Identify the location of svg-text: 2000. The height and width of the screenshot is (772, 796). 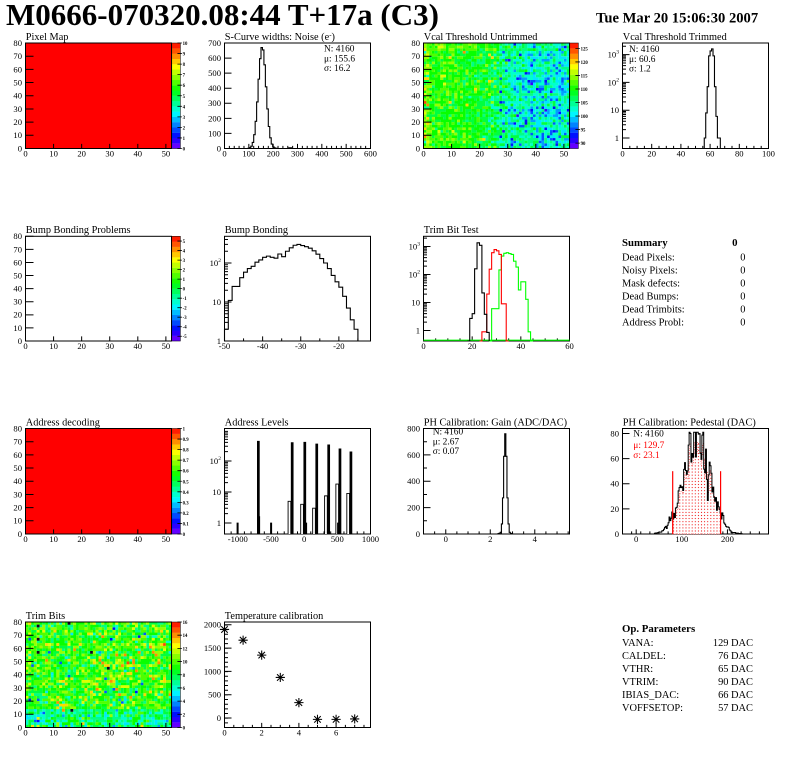
(212, 625).